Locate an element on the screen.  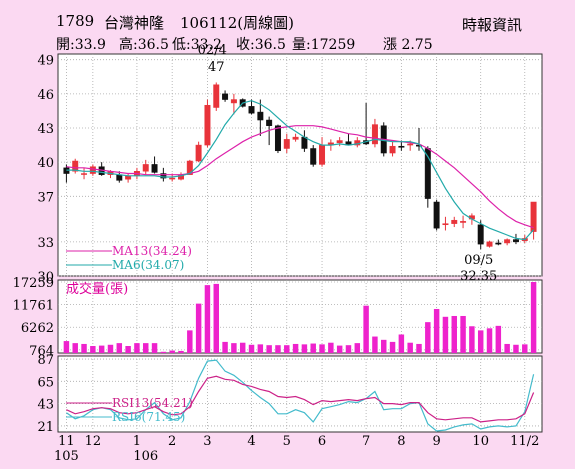
data-source: 時報資訊 is located at coordinates (492, 25).